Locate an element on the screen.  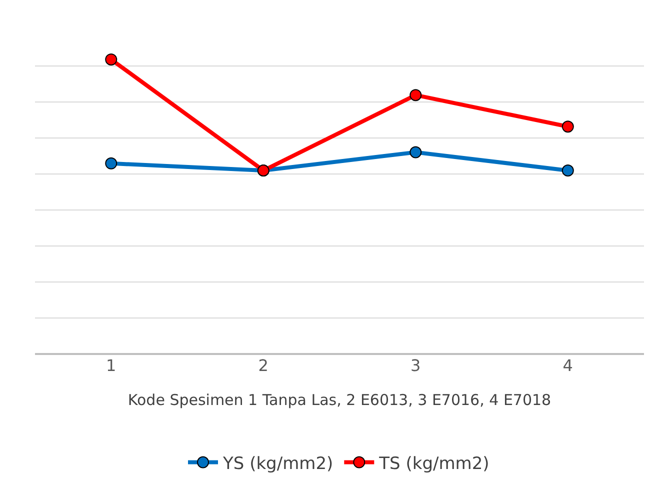
legend-label: YS (kg/mm2) is located at coordinates (278, 464).